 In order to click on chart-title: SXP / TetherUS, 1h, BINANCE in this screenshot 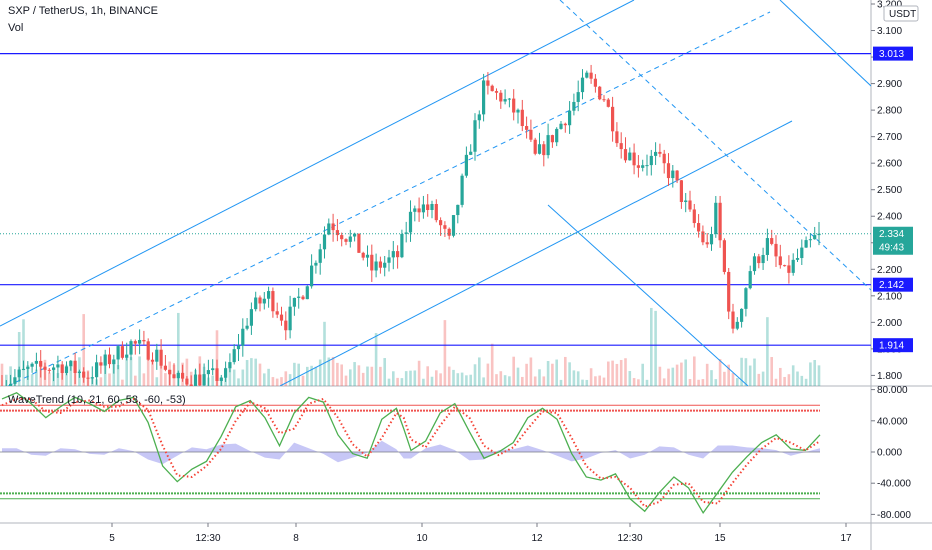, I will do `click(83, 11)`.